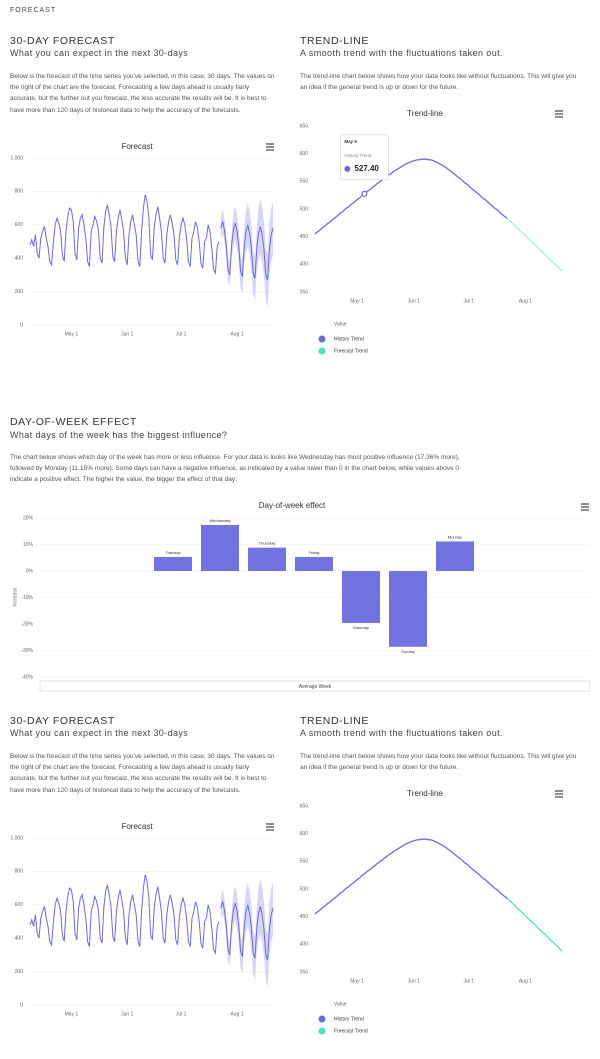 The width and height of the screenshot is (600, 1059). I want to click on y-tick-label: 500, so click(304, 889).